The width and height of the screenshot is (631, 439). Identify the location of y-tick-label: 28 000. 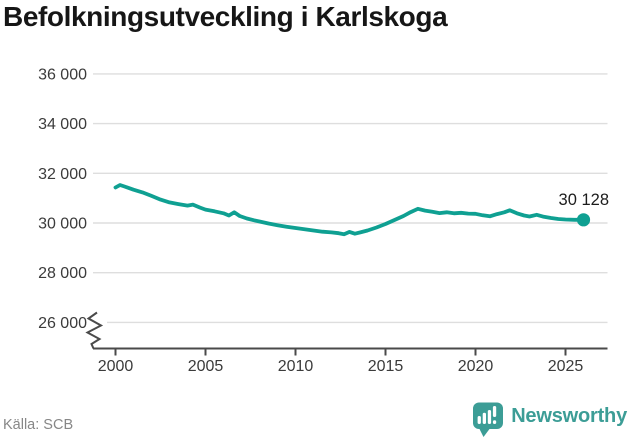
(62, 273).